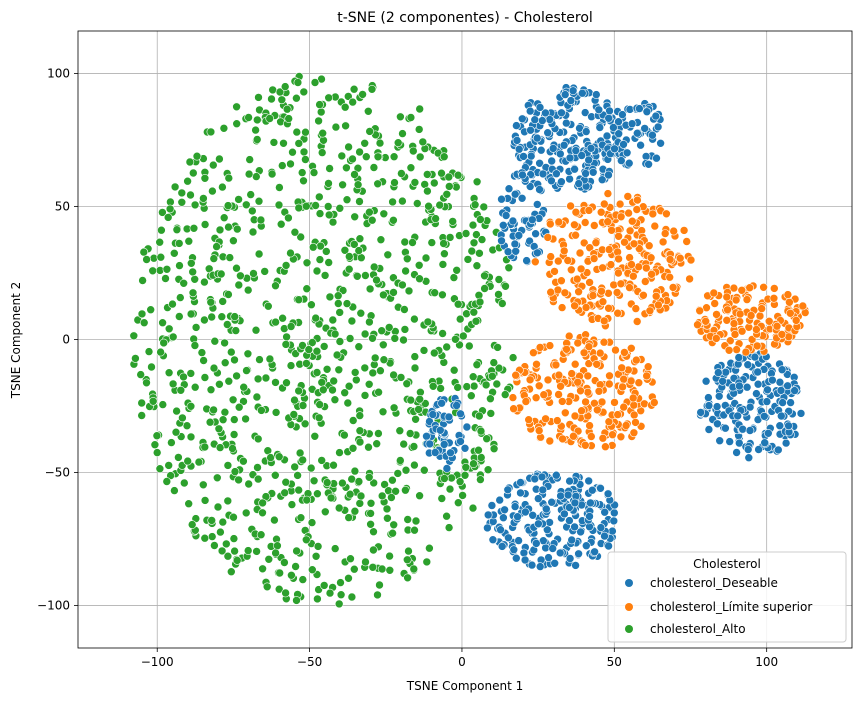 The image size is (862, 701). What do you see at coordinates (58, 74) in the screenshot?
I see `y-tick-label: 100` at bounding box center [58, 74].